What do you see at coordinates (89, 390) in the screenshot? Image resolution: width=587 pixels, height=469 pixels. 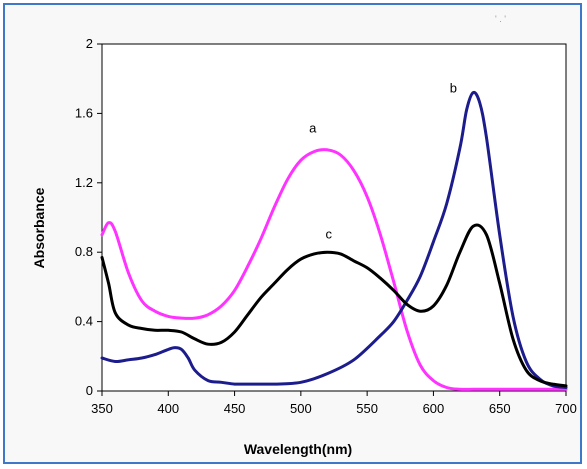 I see `y-tick-label: 0` at bounding box center [89, 390].